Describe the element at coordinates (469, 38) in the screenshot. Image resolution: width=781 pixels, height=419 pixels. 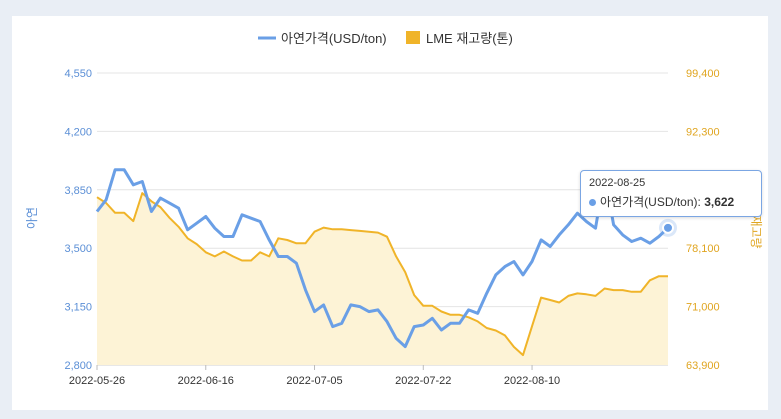
I see `legend-stock-label: LME 재고량(톤)` at that location.